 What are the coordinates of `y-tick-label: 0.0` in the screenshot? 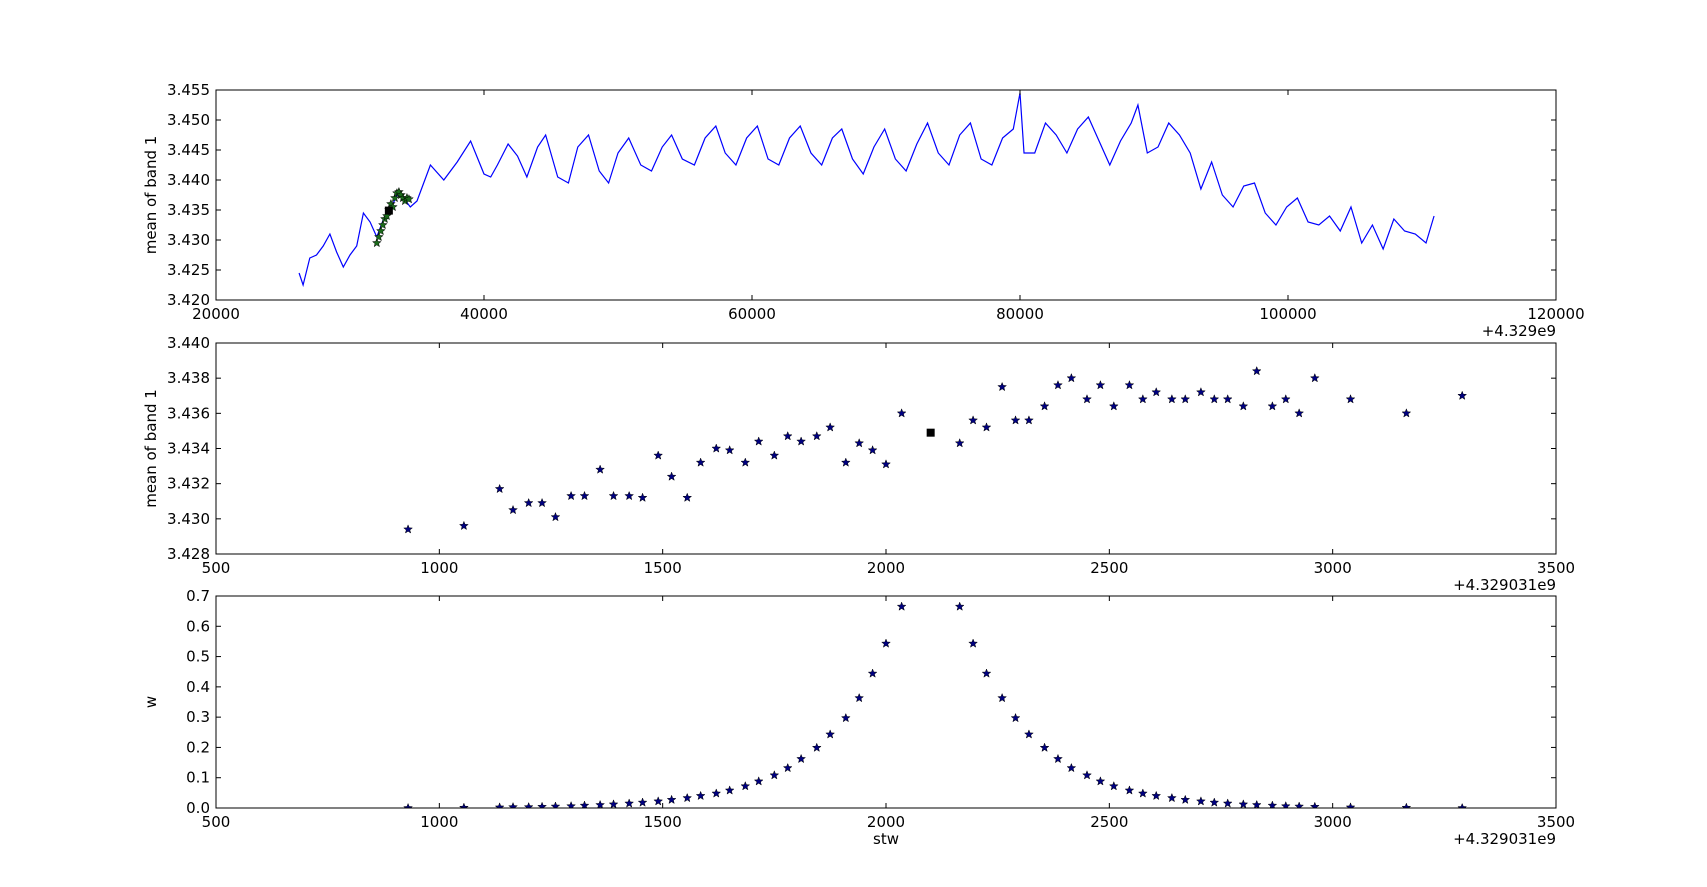 It's located at (198, 808).